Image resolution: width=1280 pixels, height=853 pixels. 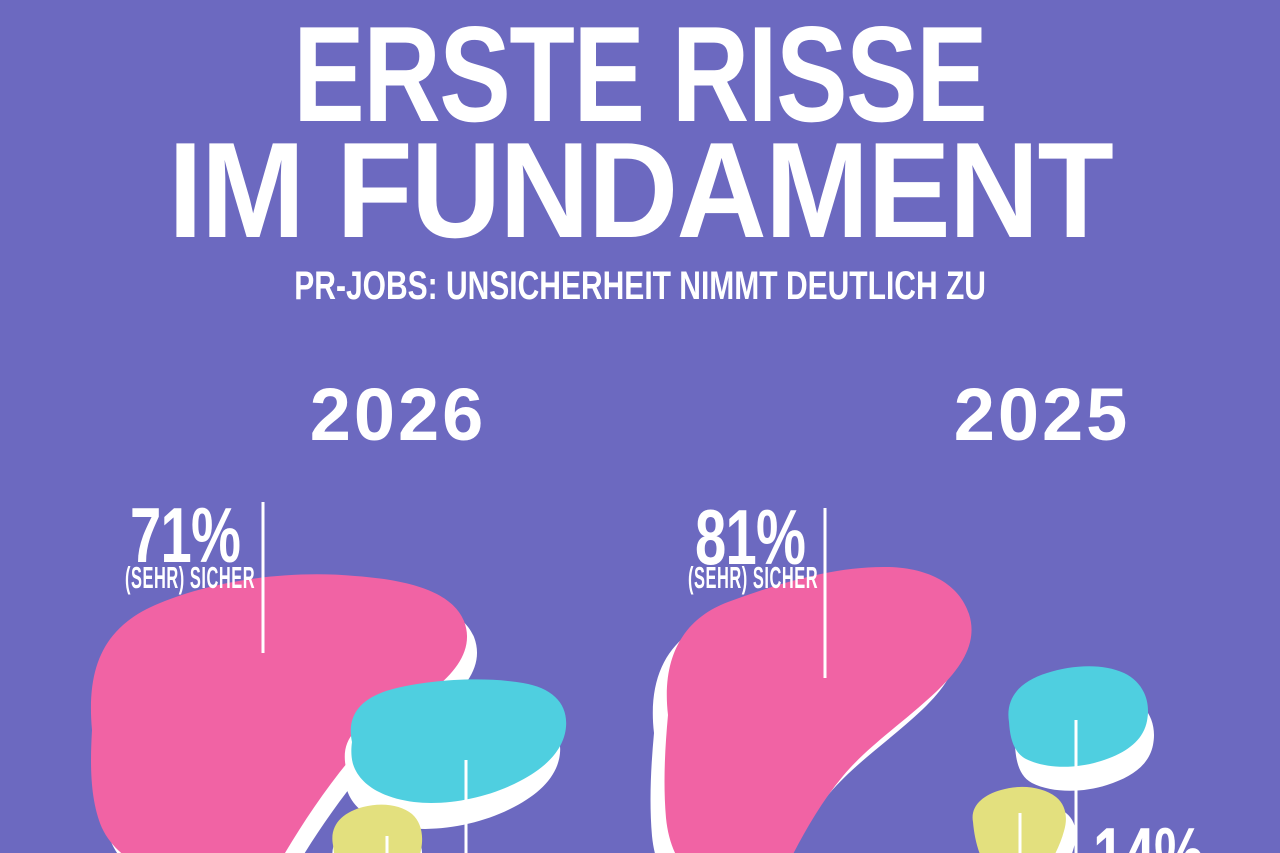 I want to click on caption-2025-pink: (SEHR) SICHER, so click(x=753, y=577).